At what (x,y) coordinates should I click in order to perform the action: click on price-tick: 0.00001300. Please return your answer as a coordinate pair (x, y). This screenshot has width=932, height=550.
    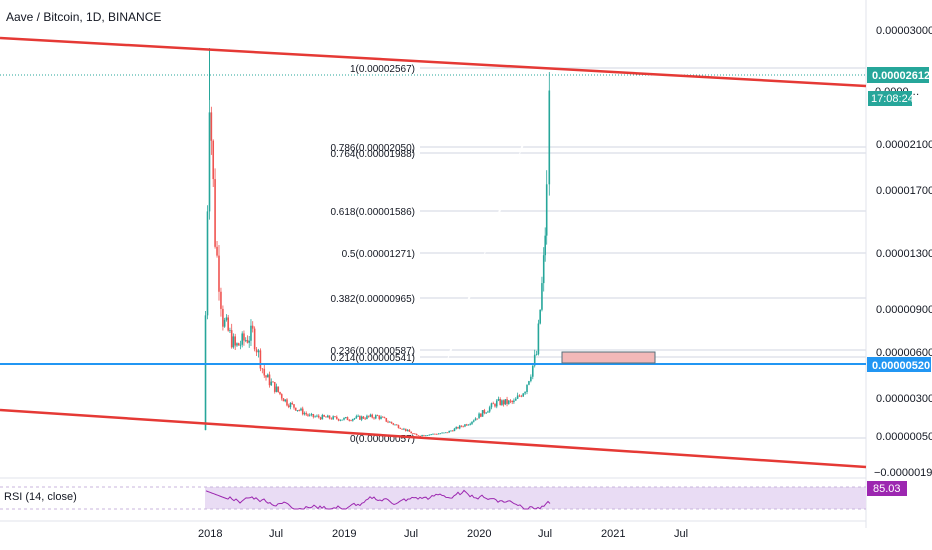
    Looking at the image, I should click on (904, 254).